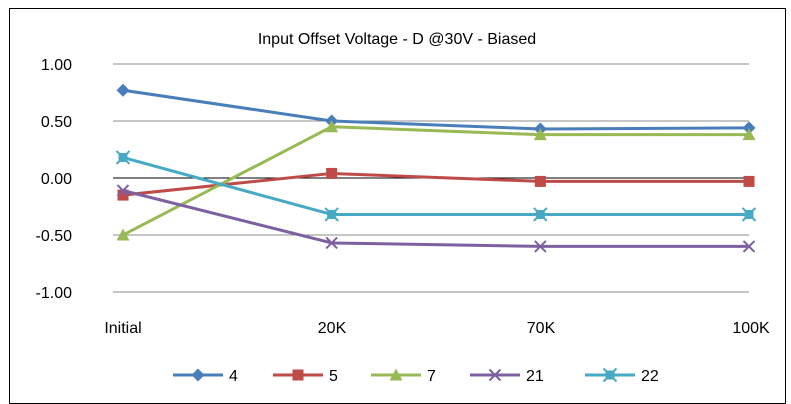 The height and width of the screenshot is (404, 791). Describe the element at coordinates (535, 376) in the screenshot. I see `legend-label: 21` at that location.